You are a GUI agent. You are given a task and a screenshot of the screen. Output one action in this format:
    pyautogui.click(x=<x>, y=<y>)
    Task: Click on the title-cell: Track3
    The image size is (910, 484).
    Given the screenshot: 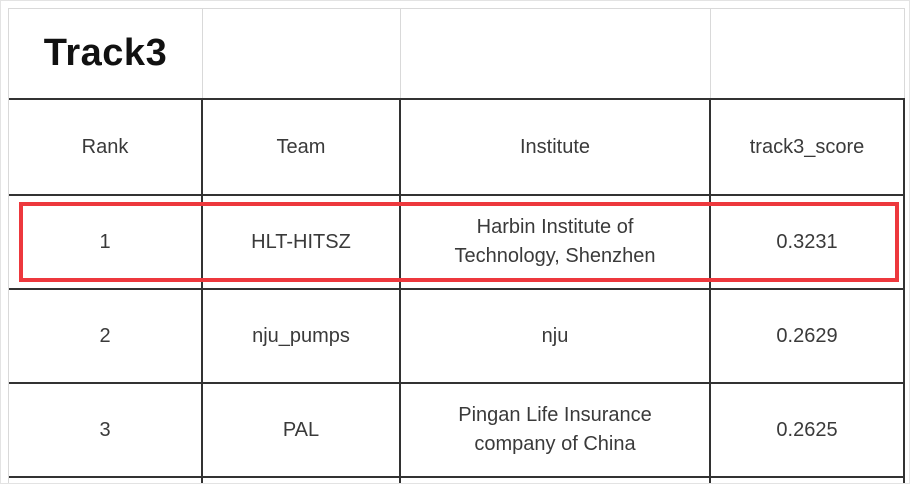 What is the action you would take?
    pyautogui.click(x=106, y=53)
    